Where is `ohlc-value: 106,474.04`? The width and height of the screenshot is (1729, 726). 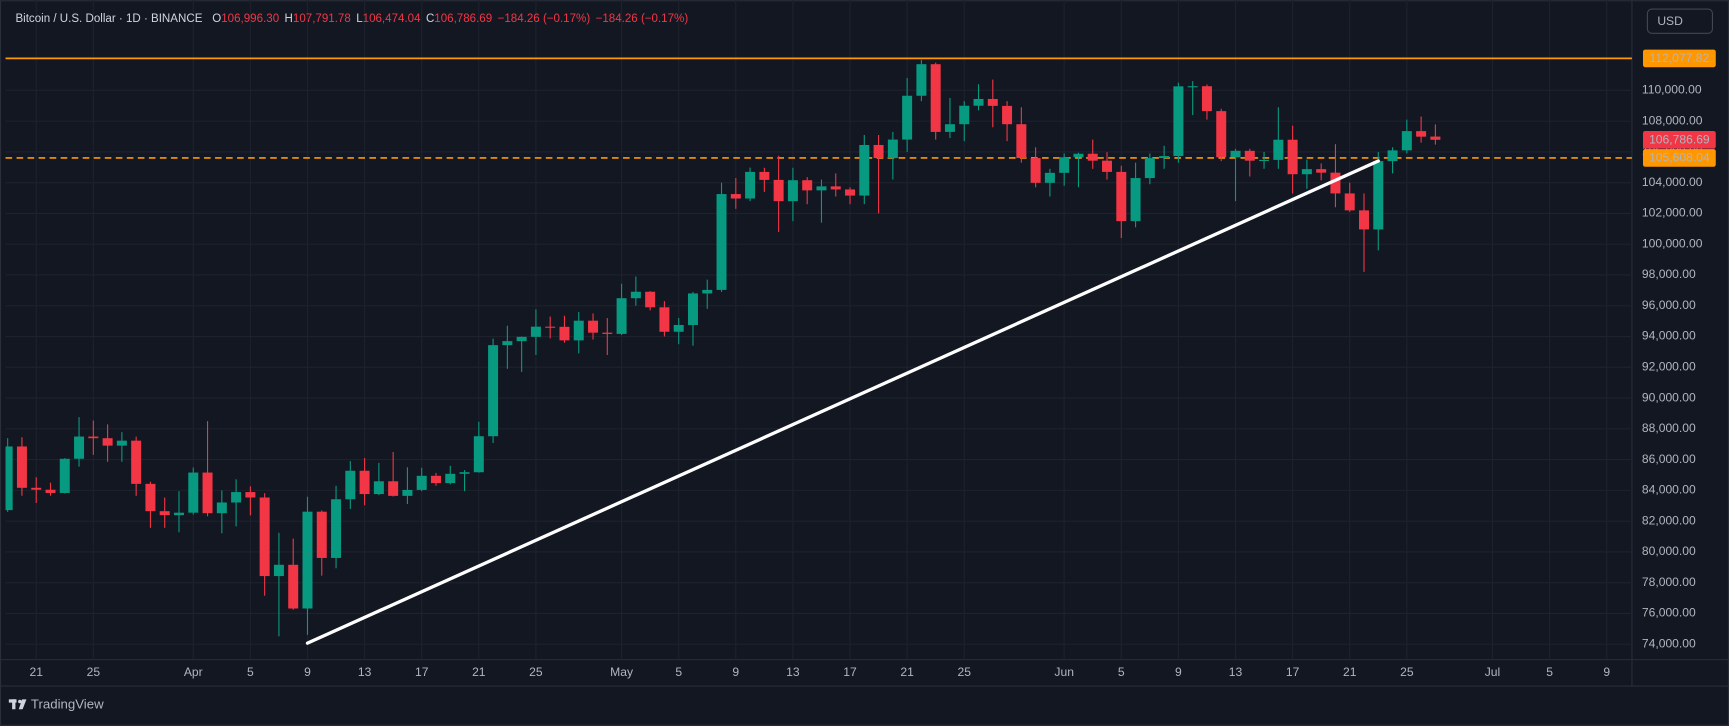
ohlc-value: 106,474.04 is located at coordinates (392, 19).